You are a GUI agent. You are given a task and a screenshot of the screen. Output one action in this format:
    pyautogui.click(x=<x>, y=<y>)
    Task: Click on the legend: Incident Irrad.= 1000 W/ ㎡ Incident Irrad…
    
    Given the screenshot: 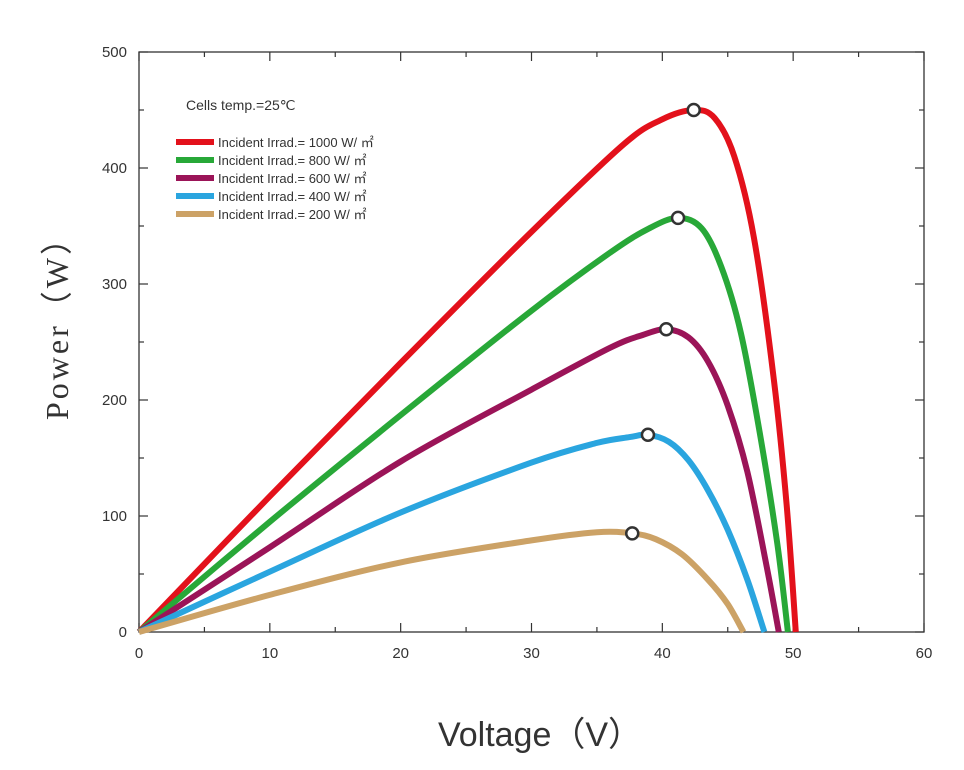 What is the action you would take?
    pyautogui.click(x=275, y=178)
    